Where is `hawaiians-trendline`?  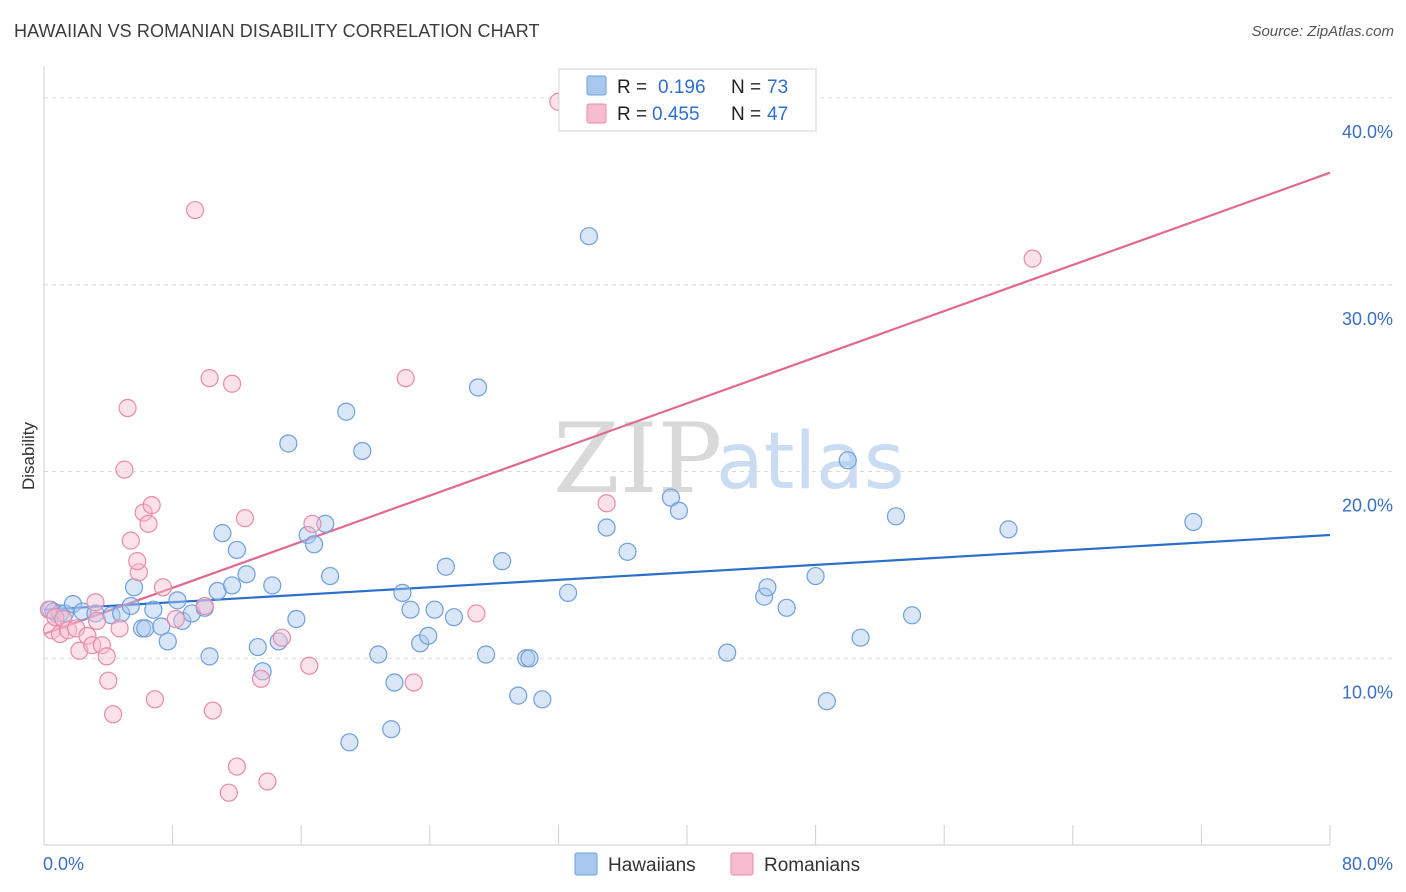
hawaiians-trendline is located at coordinates (687, 572).